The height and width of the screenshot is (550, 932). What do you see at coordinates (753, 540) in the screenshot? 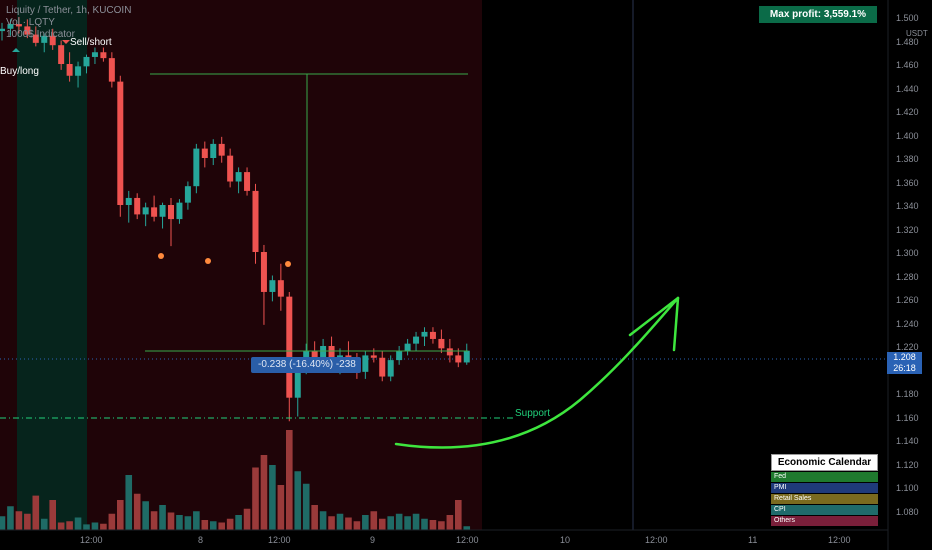
I see `time-tick-label: 11` at bounding box center [753, 540].